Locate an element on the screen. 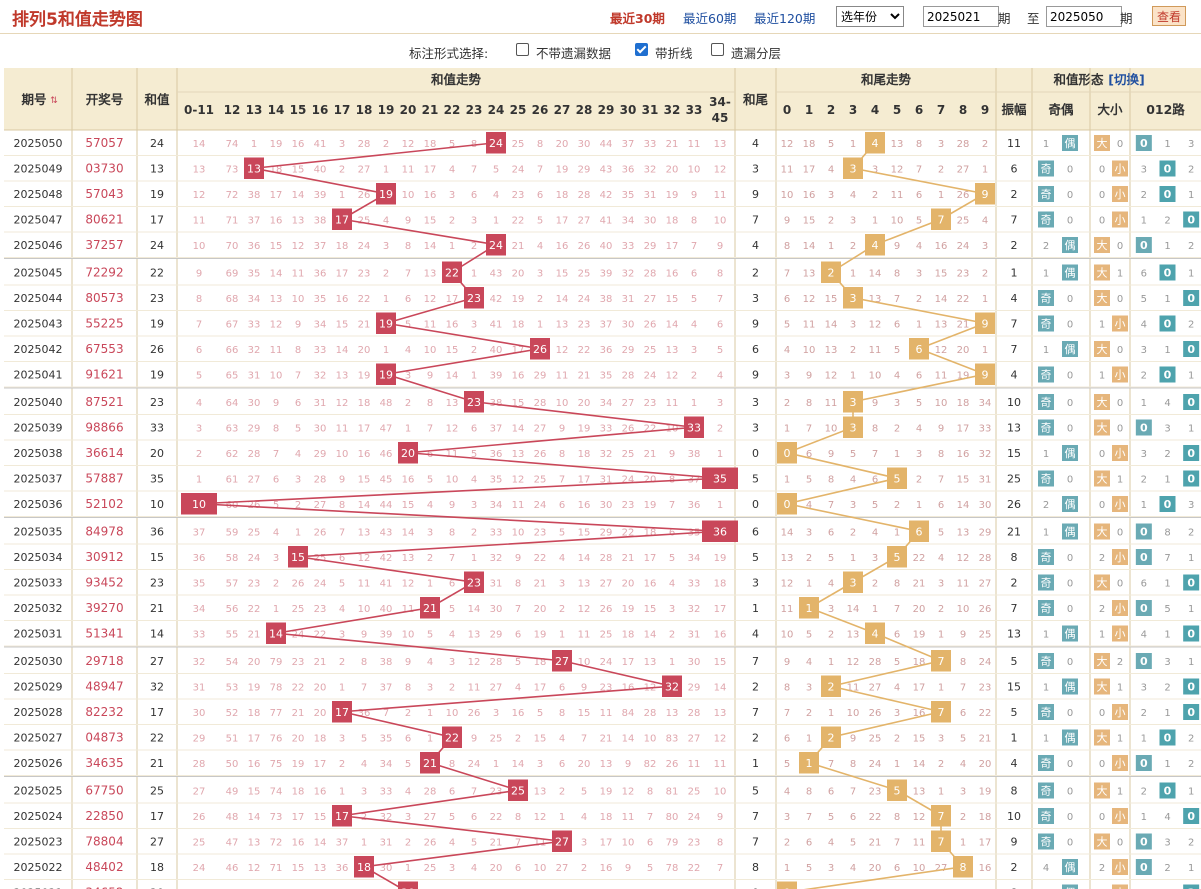  sum-omit-cell: 47 is located at coordinates (386, 428).